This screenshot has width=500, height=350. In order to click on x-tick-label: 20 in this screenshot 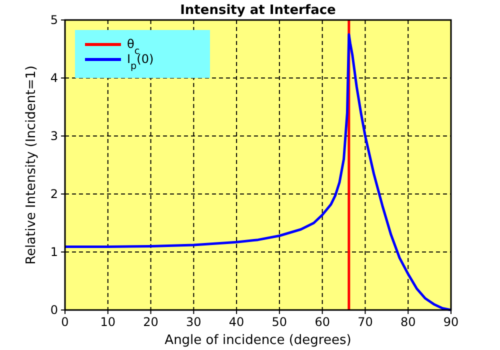, I will do `click(150, 322)`.